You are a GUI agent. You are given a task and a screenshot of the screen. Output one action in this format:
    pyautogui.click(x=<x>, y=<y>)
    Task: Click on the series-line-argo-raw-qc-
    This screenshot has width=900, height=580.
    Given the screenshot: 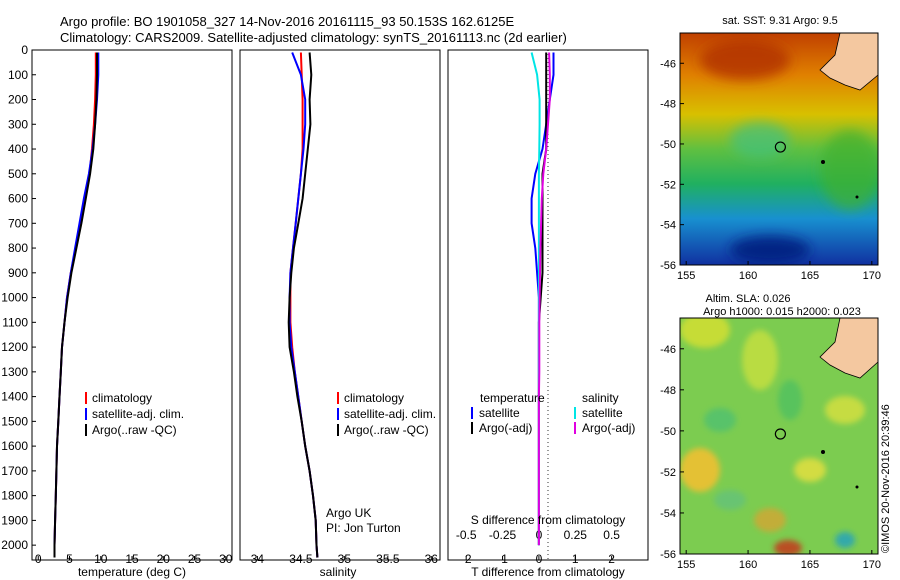 What is the action you would take?
    pyautogui.click(x=303, y=305)
    